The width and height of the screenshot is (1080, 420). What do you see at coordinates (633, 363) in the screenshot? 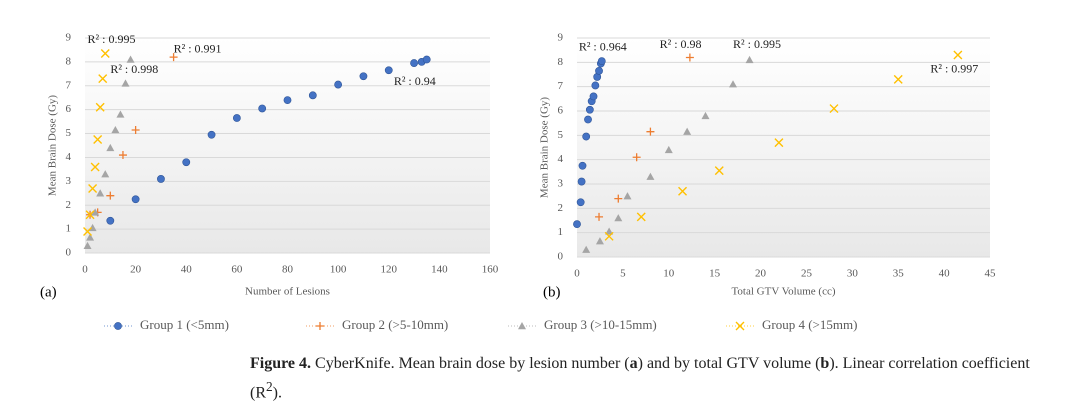
I see `caption-part: a` at bounding box center [633, 363].